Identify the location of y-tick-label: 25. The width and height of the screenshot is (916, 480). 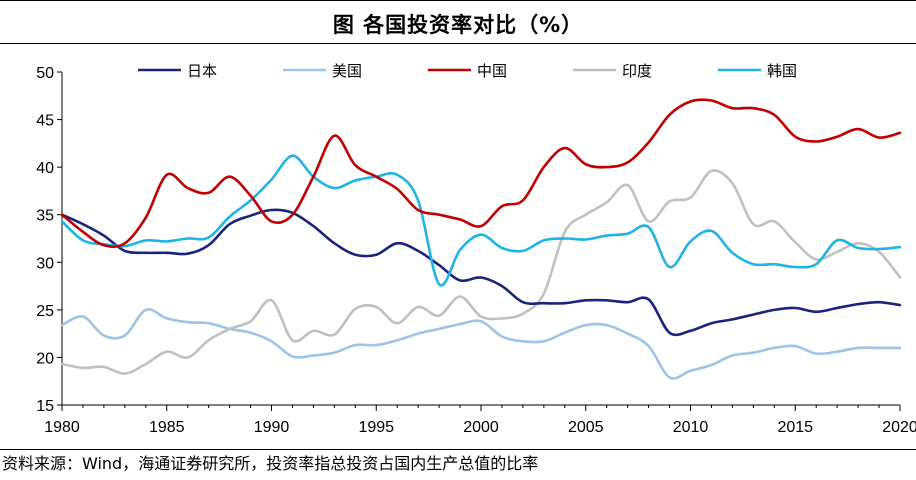
(45, 311).